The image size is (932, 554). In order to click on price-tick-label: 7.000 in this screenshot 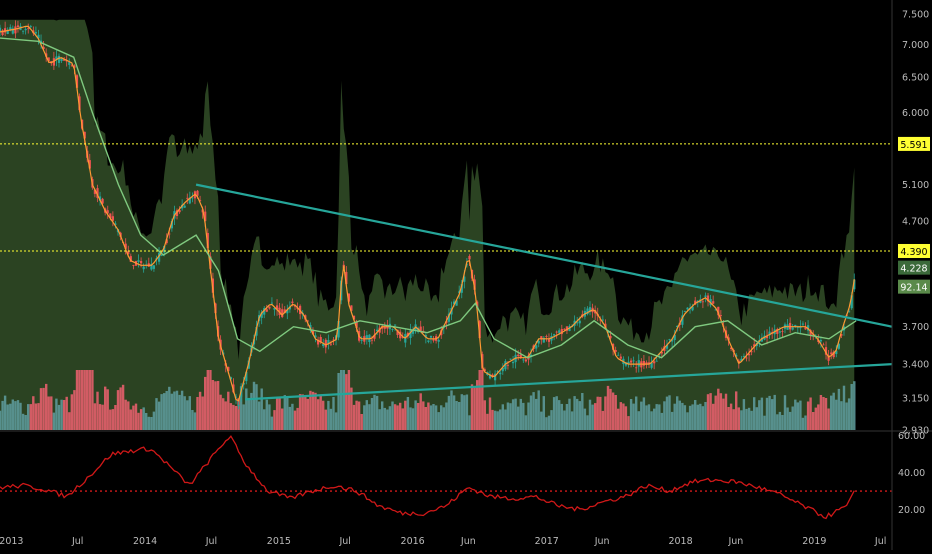, I will do `click(915, 45)`.